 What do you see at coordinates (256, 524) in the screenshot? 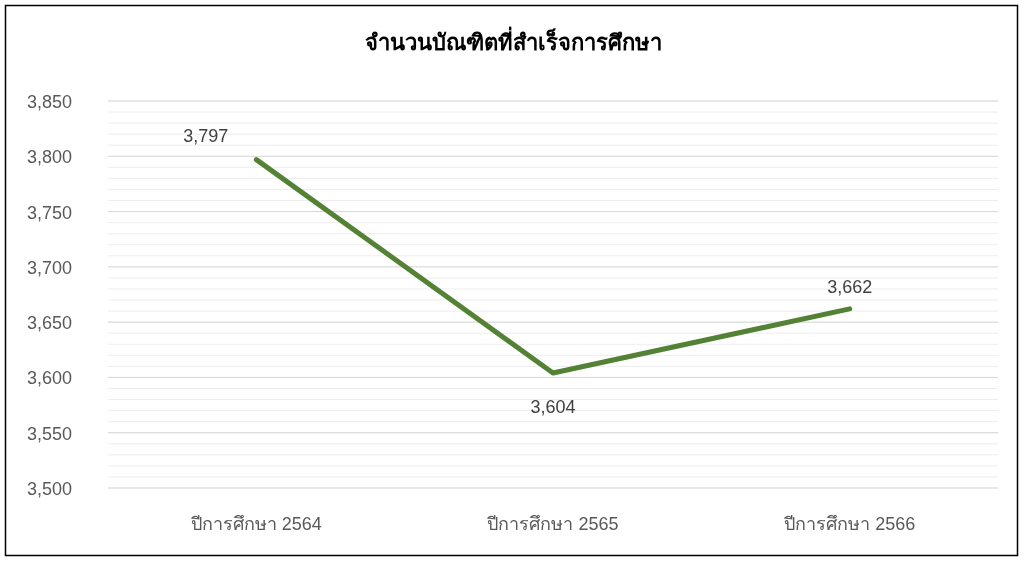
I see `x-tick-label: ปีการศึกษา 2564` at bounding box center [256, 524].